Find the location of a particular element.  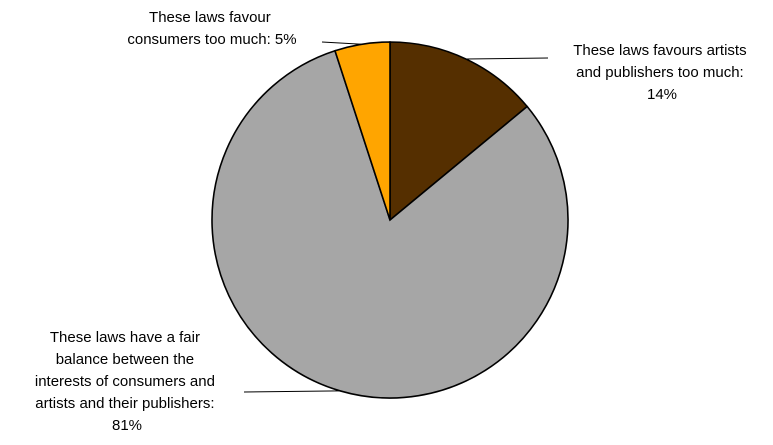

pie-slice-consumers is located at coordinates (362, 131).